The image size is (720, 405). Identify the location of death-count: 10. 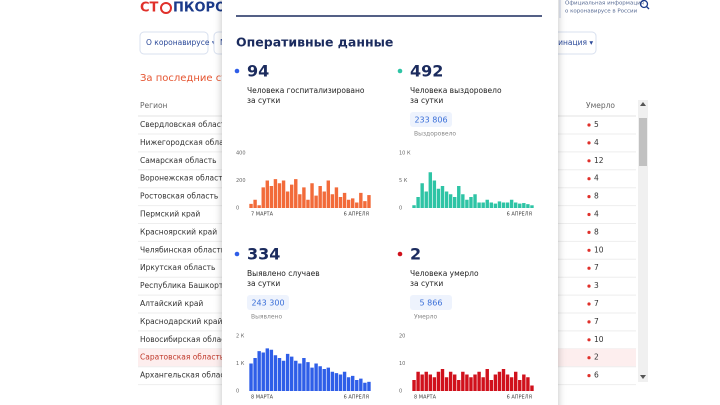
(599, 339).